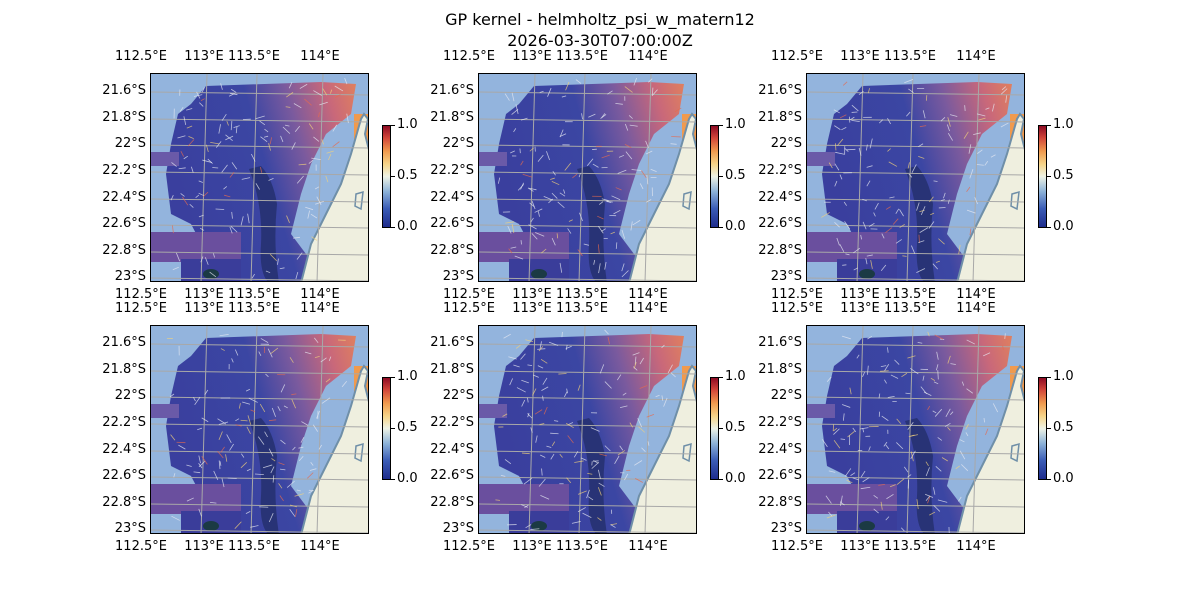  I want to click on lat-tick-label: 21.6°S, so click(124, 342).